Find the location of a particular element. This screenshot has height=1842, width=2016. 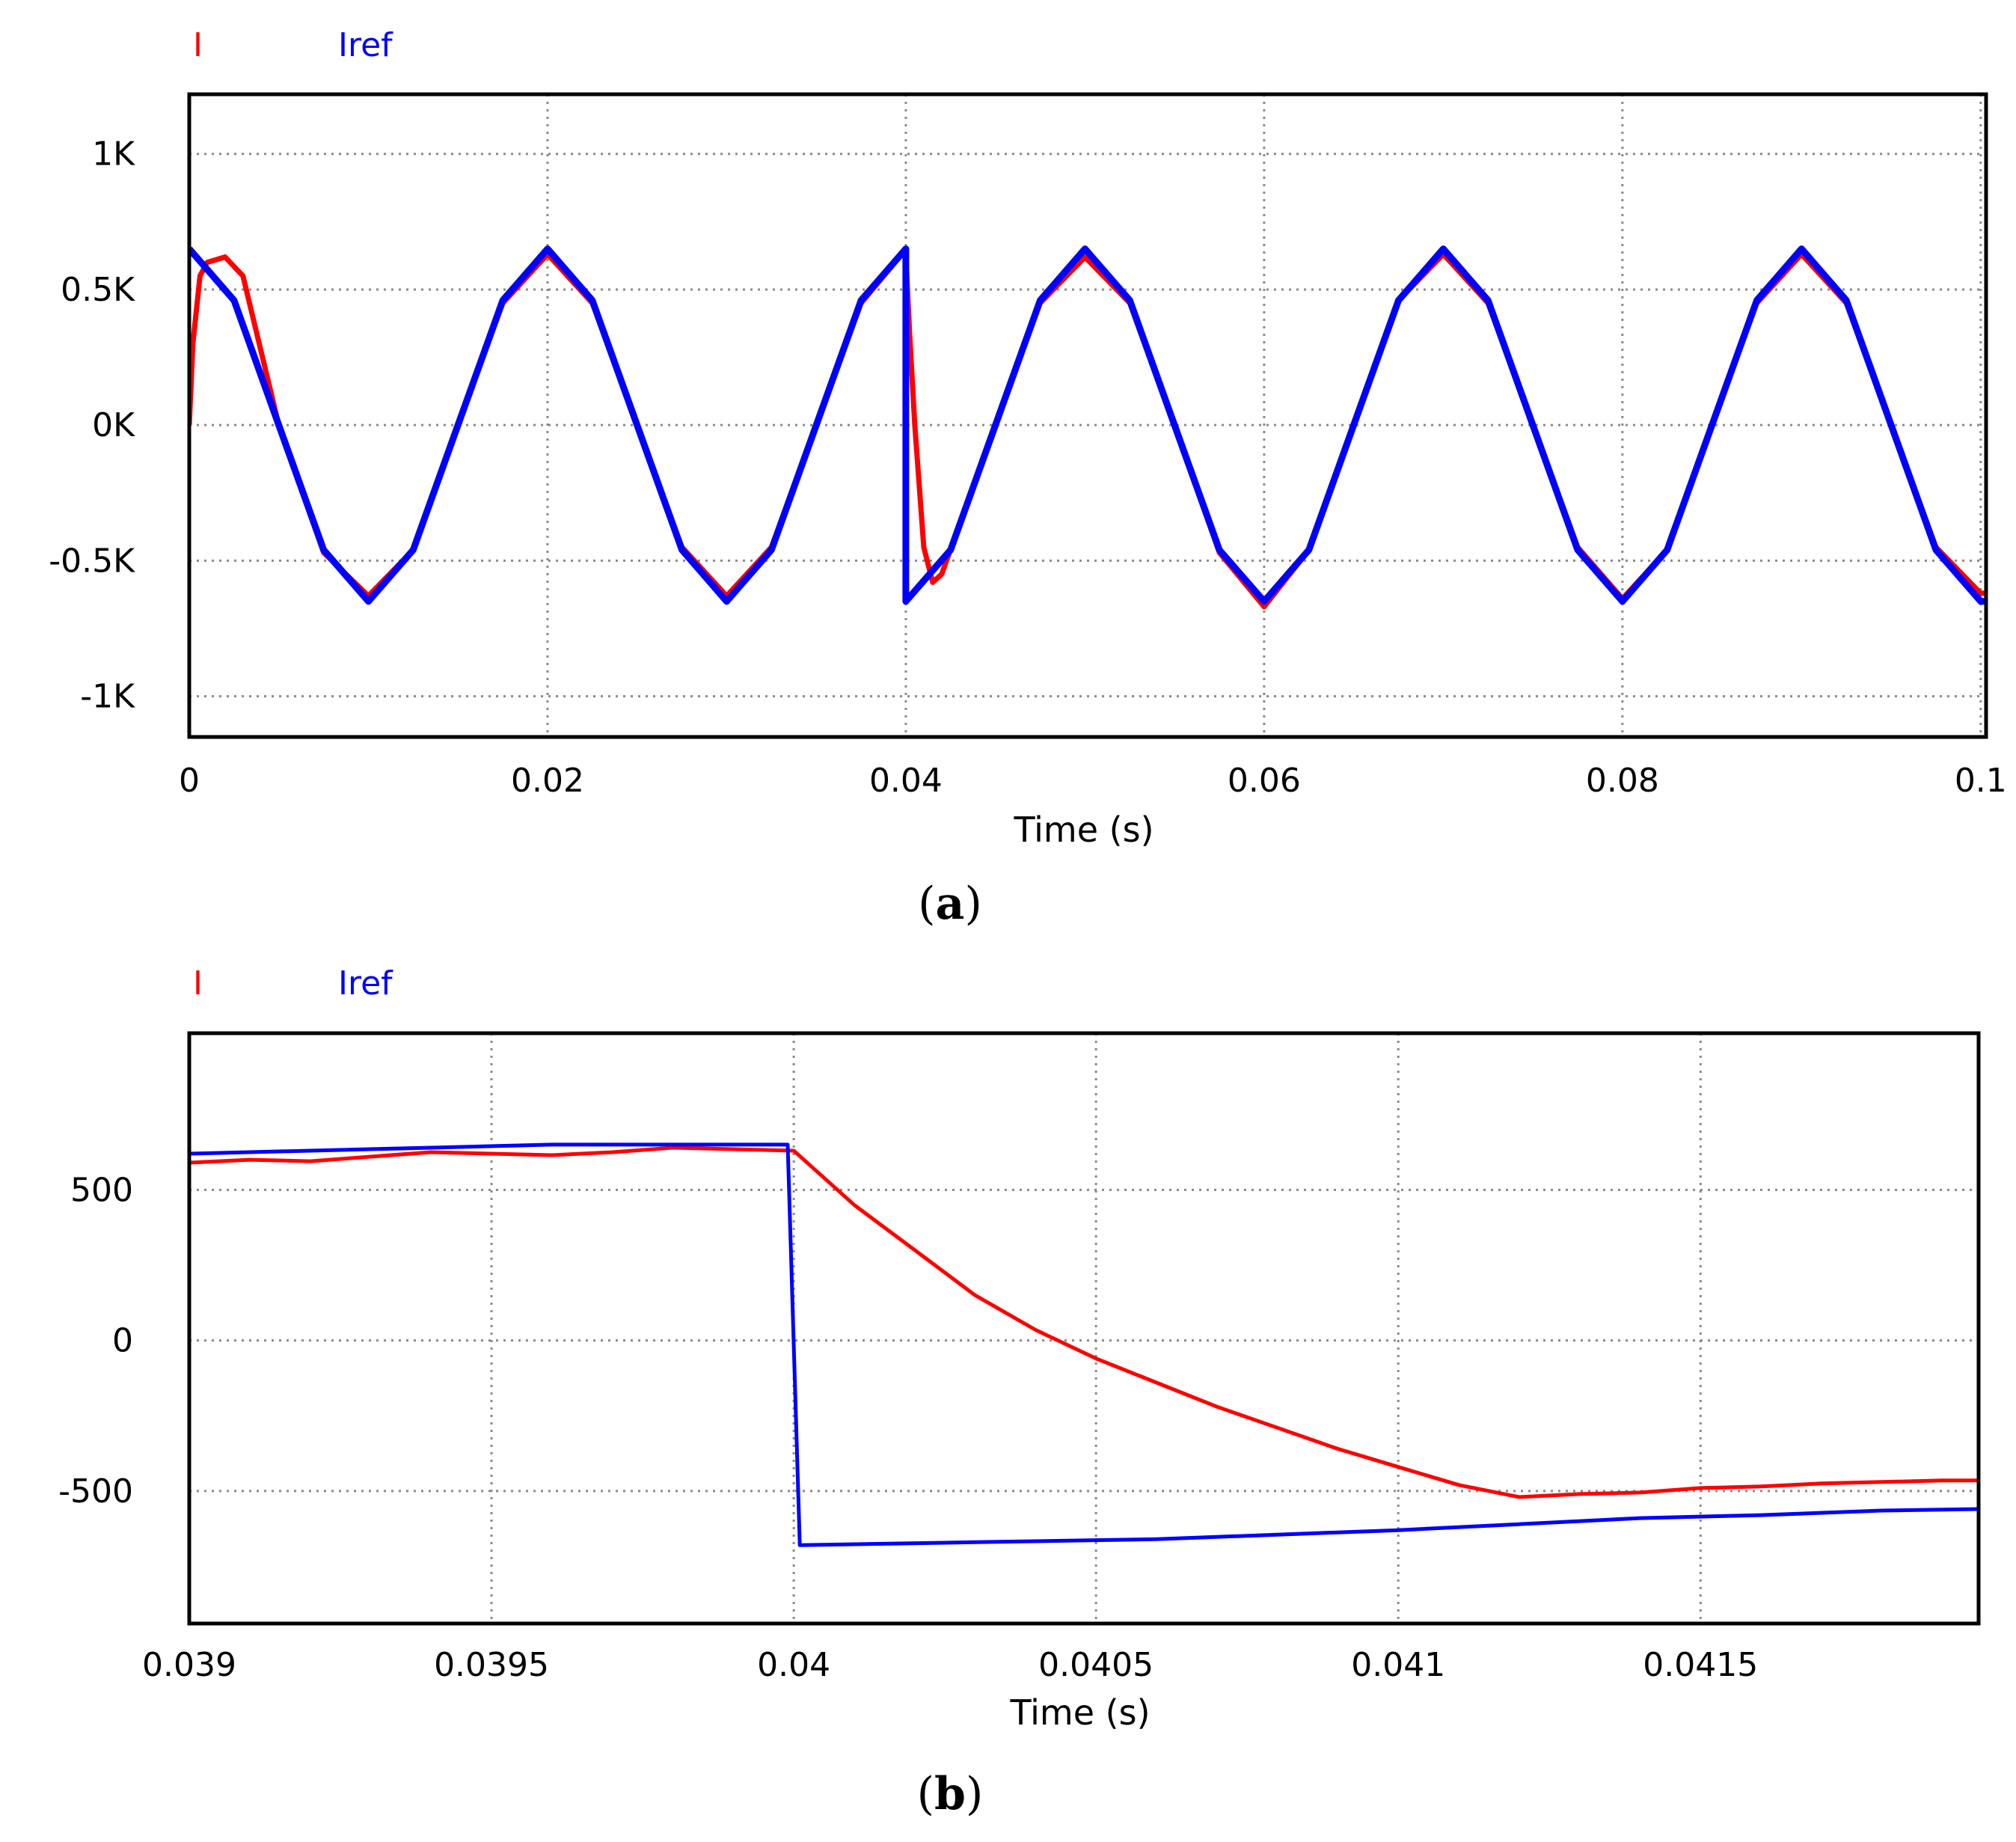

y-tick-label: 0.5K is located at coordinates (98, 290).